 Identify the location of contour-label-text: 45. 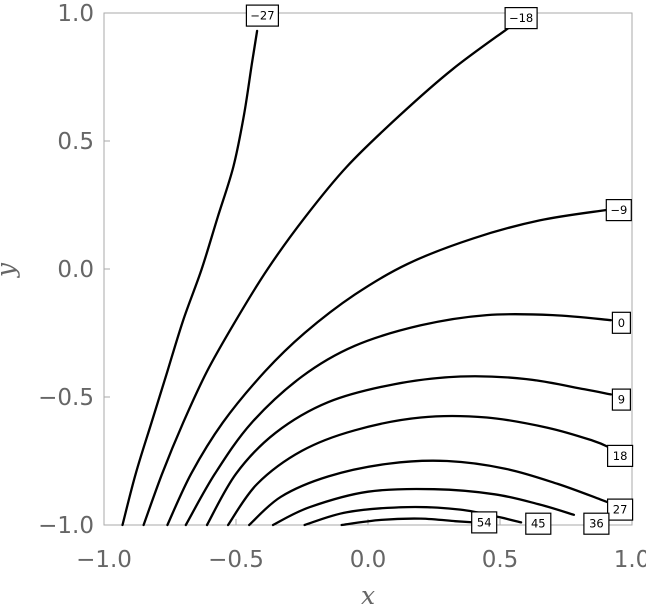
(538, 524).